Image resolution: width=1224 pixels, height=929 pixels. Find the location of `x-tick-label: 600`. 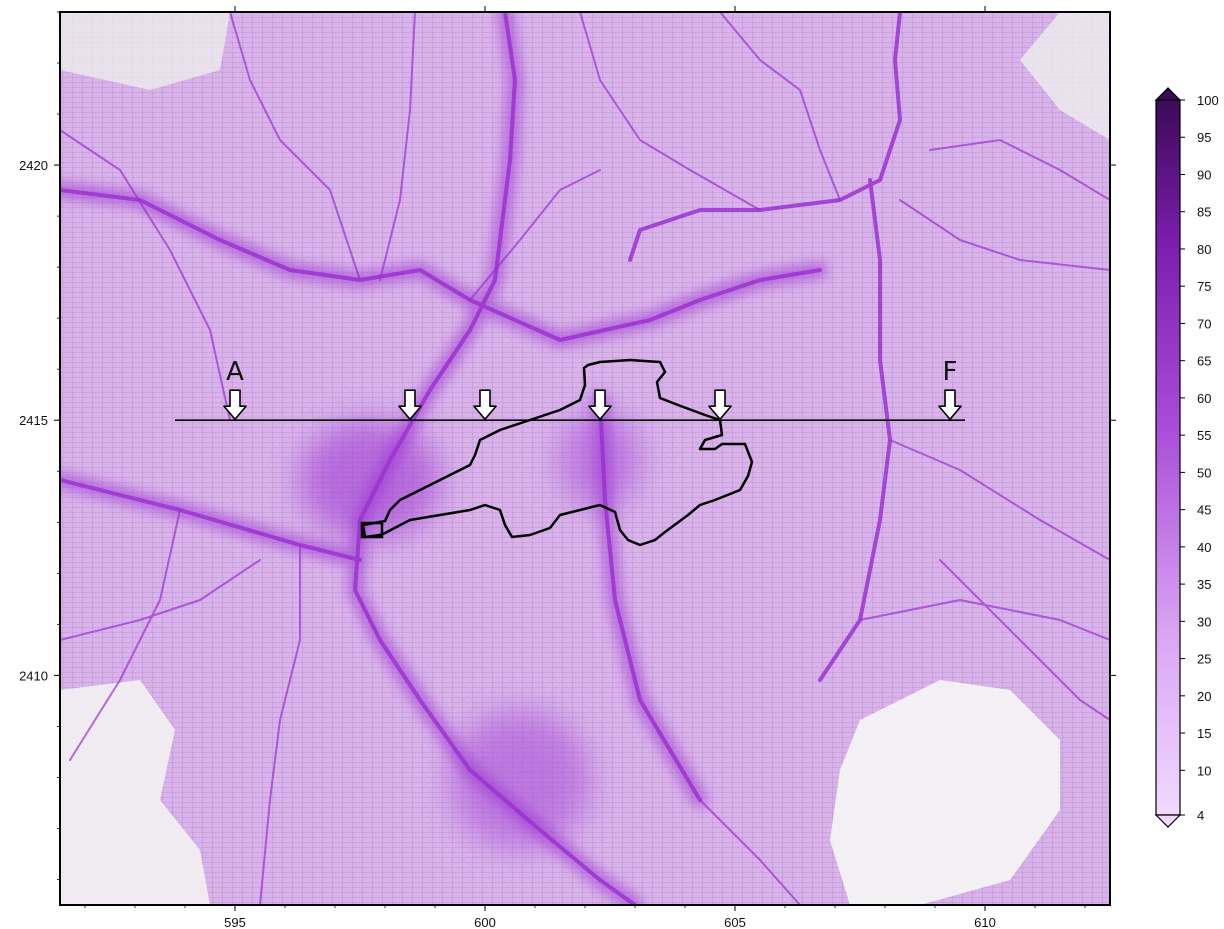

x-tick-label: 600 is located at coordinates (485, 922).